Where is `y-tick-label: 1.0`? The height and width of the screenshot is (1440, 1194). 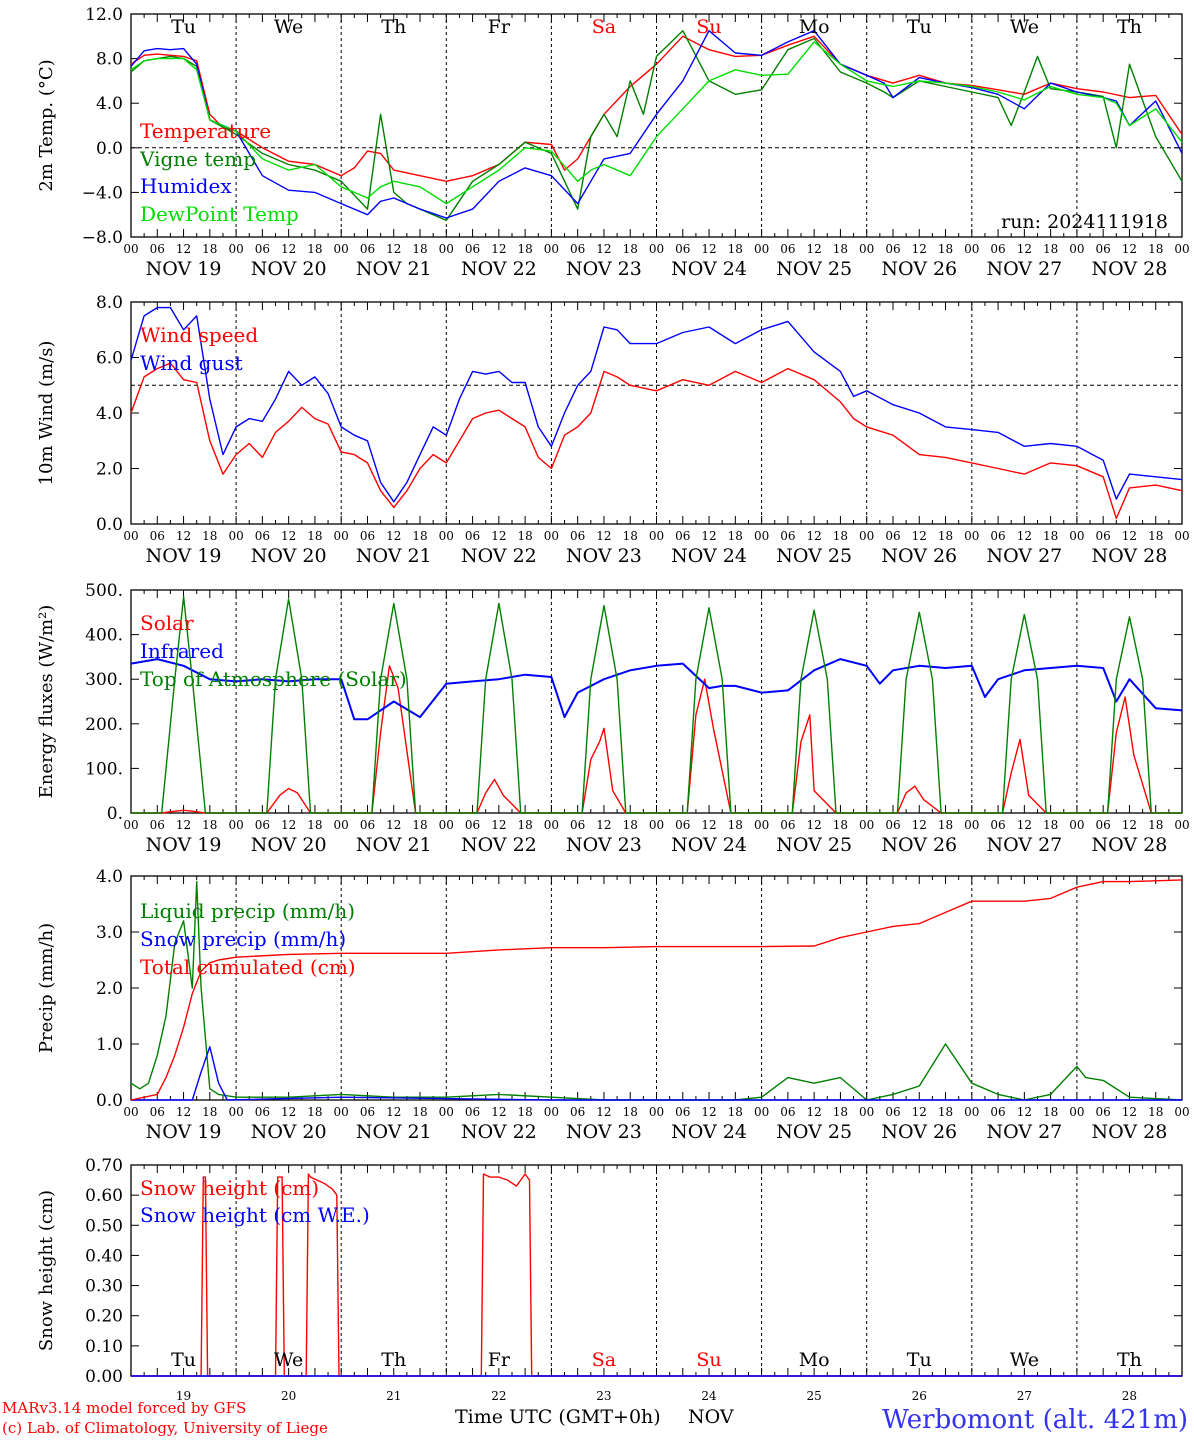
y-tick-label: 1.0 is located at coordinates (109, 1045).